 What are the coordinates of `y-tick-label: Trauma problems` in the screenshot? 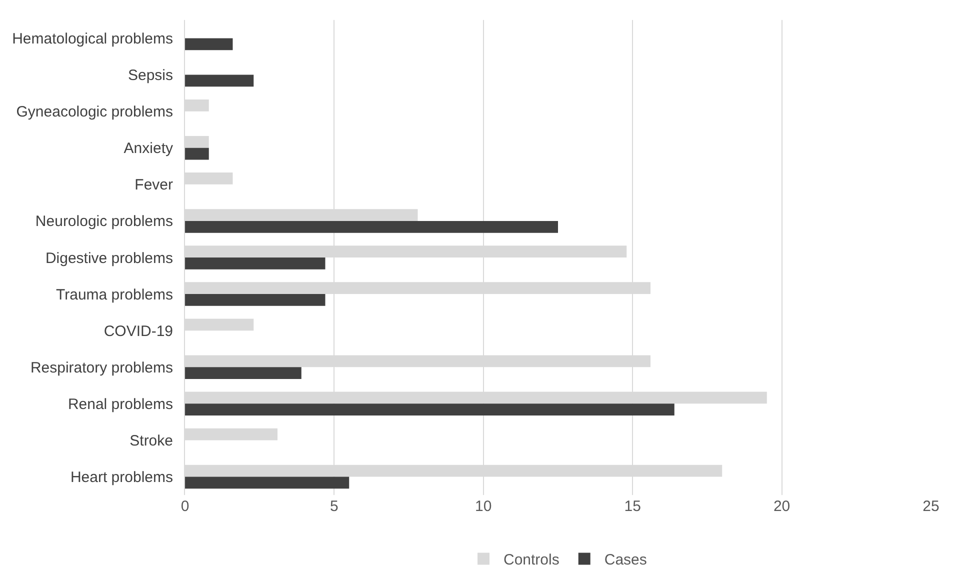 It's located at (114, 295).